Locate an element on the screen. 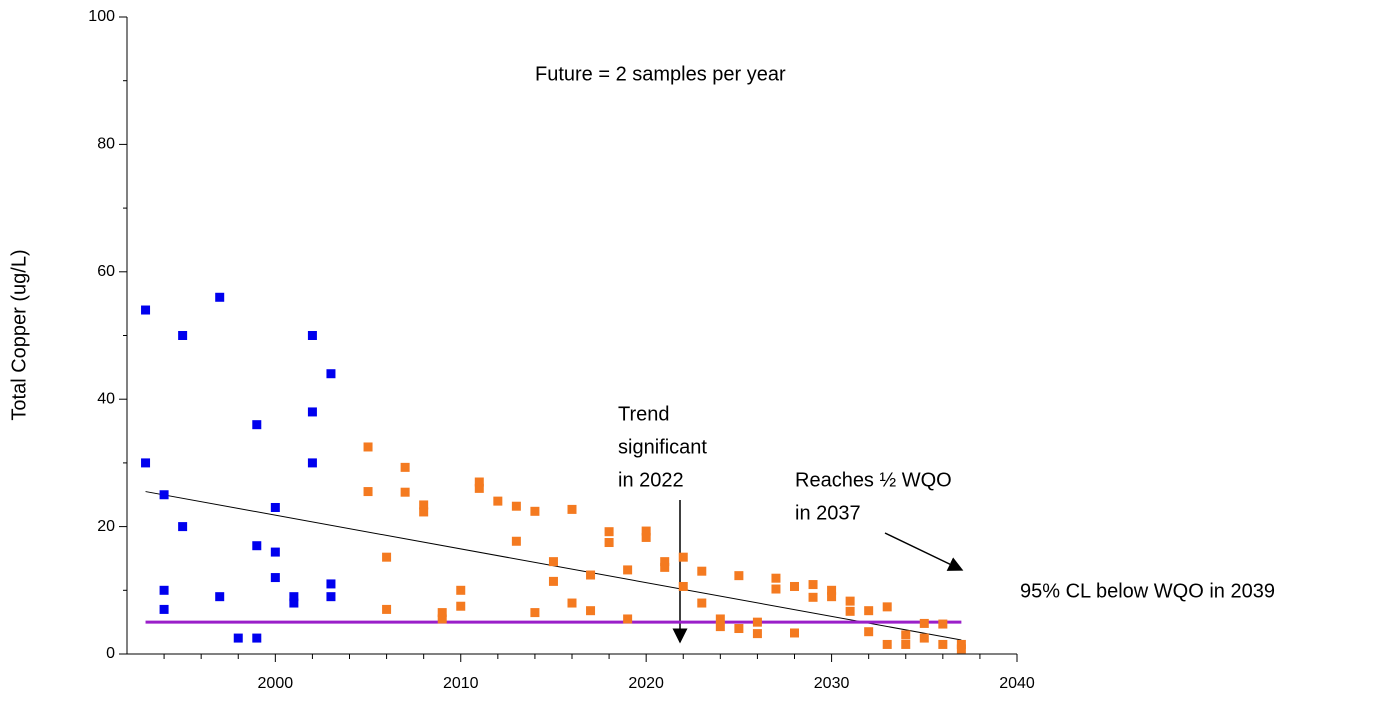 The image size is (1375, 713). y-axis-label: Total Copper (ug/L) is located at coordinates (19, 334).